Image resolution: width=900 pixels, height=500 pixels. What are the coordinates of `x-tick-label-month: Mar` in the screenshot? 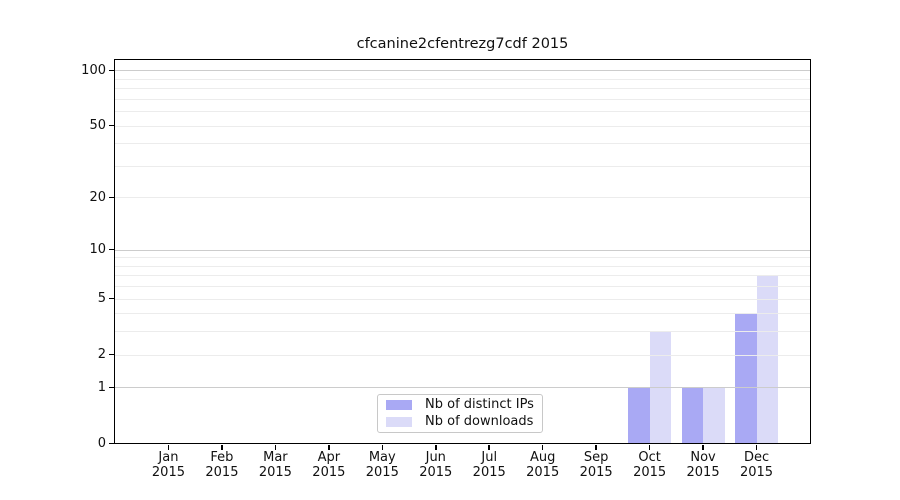 It's located at (275, 457).